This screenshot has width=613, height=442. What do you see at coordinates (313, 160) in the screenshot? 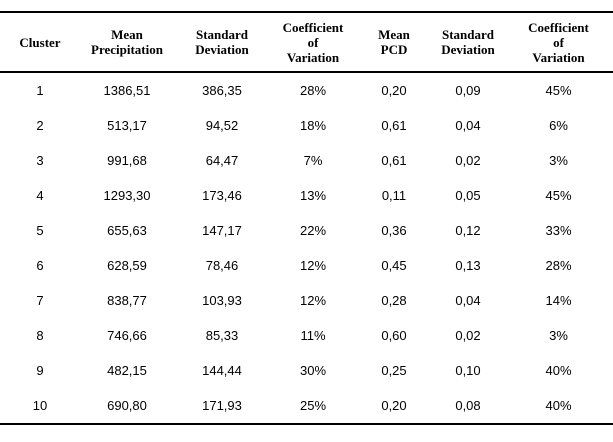
I see `cell-coefficient-of-variation-precip: 7%` at bounding box center [313, 160].